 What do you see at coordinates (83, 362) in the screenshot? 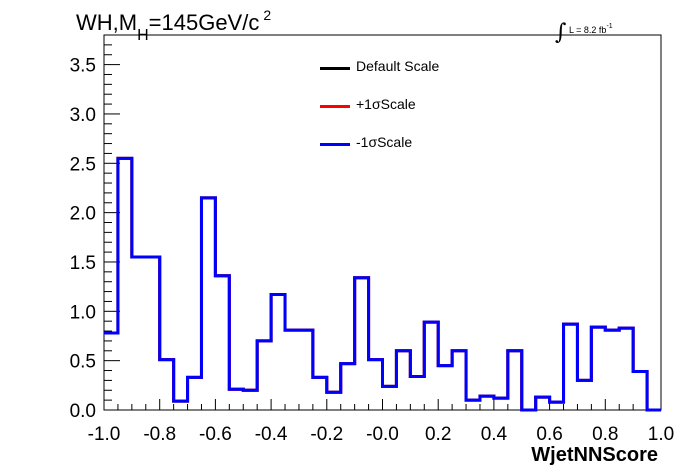
I see `y-tick-label: 0.5` at bounding box center [83, 362].